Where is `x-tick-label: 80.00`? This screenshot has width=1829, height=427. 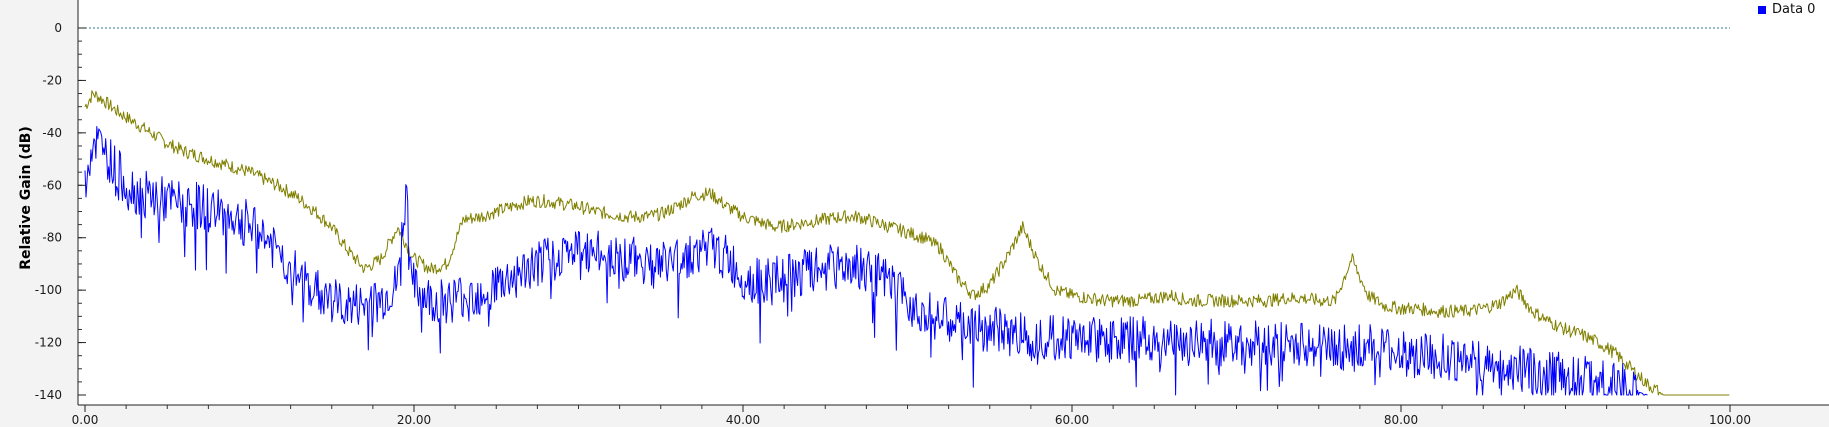
x-tick-label: 80.00 is located at coordinates (1401, 420).